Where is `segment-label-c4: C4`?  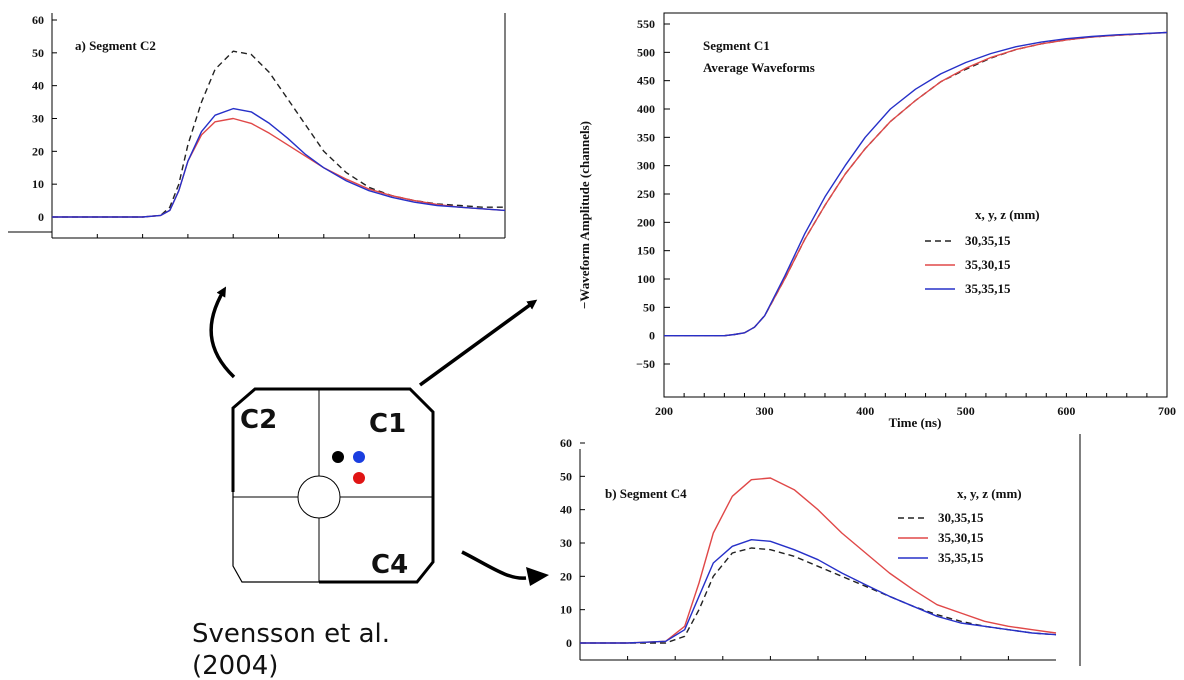 segment-label-c4: C4 is located at coordinates (389, 565).